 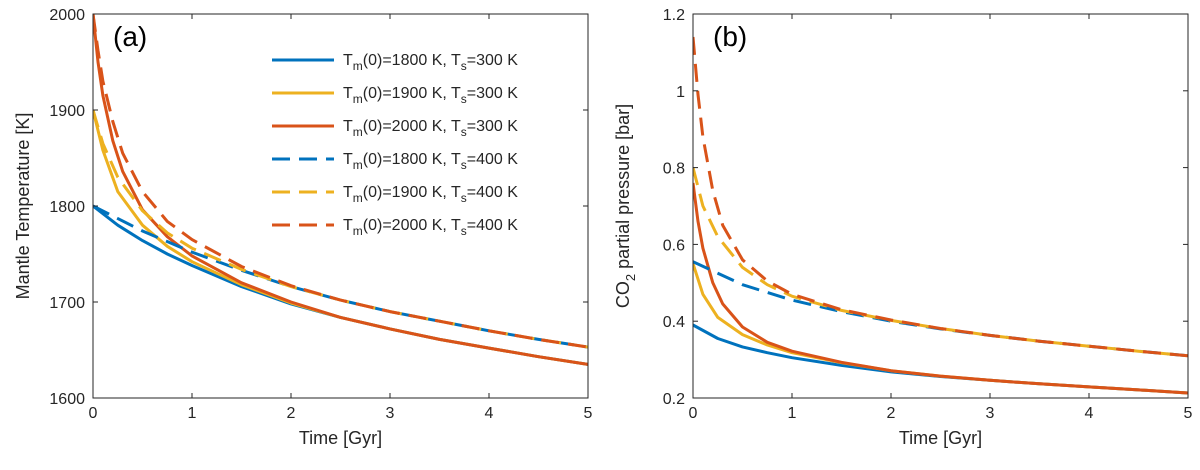 What do you see at coordinates (130, 36) in the screenshot?
I see `panel-label: (a)` at bounding box center [130, 36].